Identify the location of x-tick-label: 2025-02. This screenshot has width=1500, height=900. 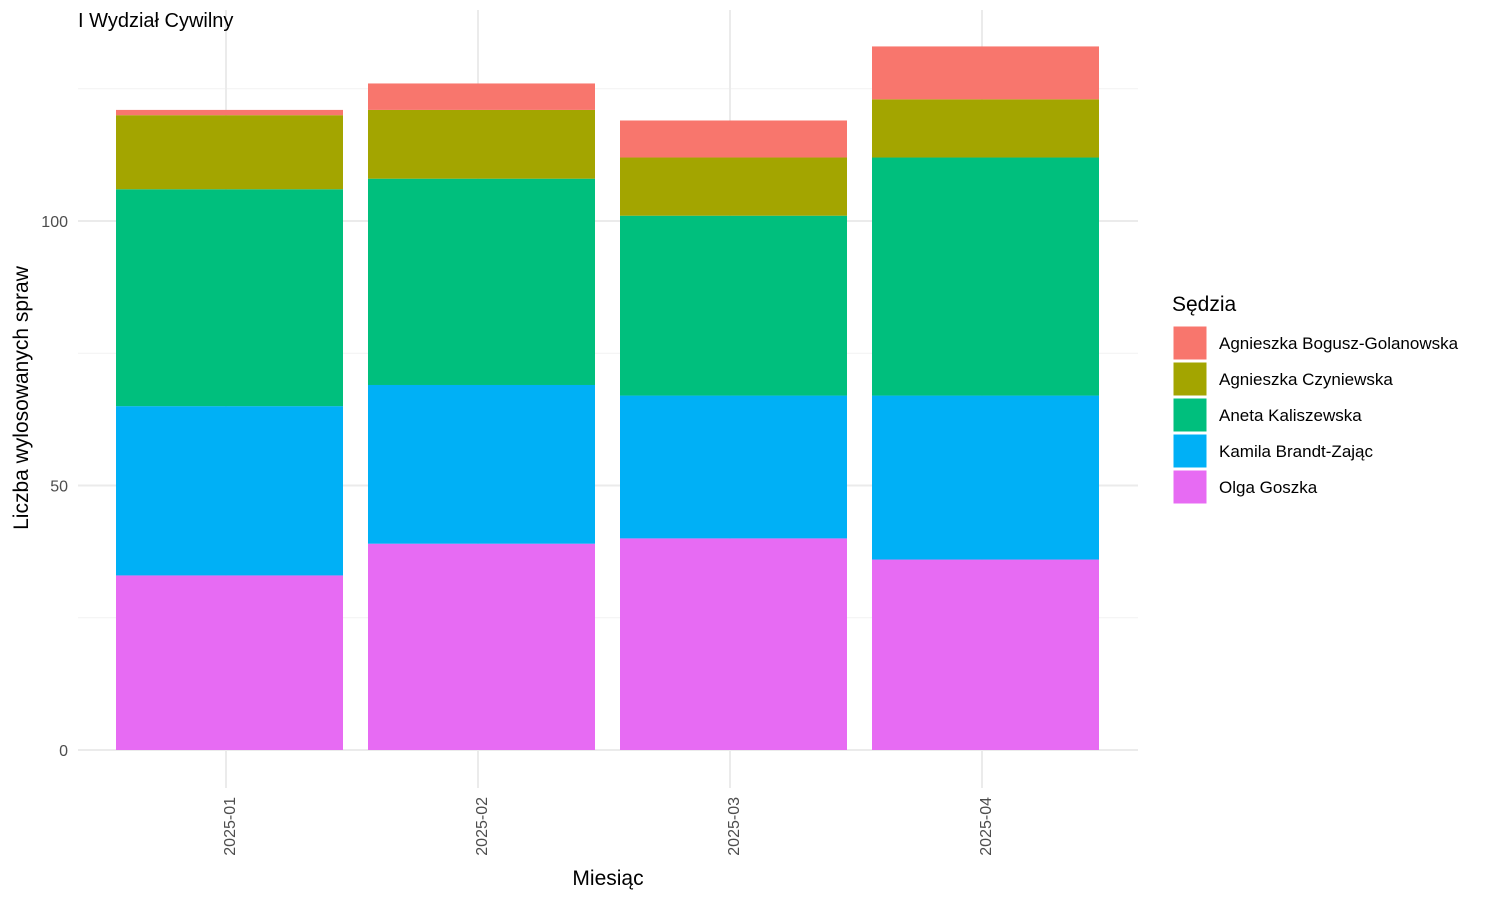
(482, 826).